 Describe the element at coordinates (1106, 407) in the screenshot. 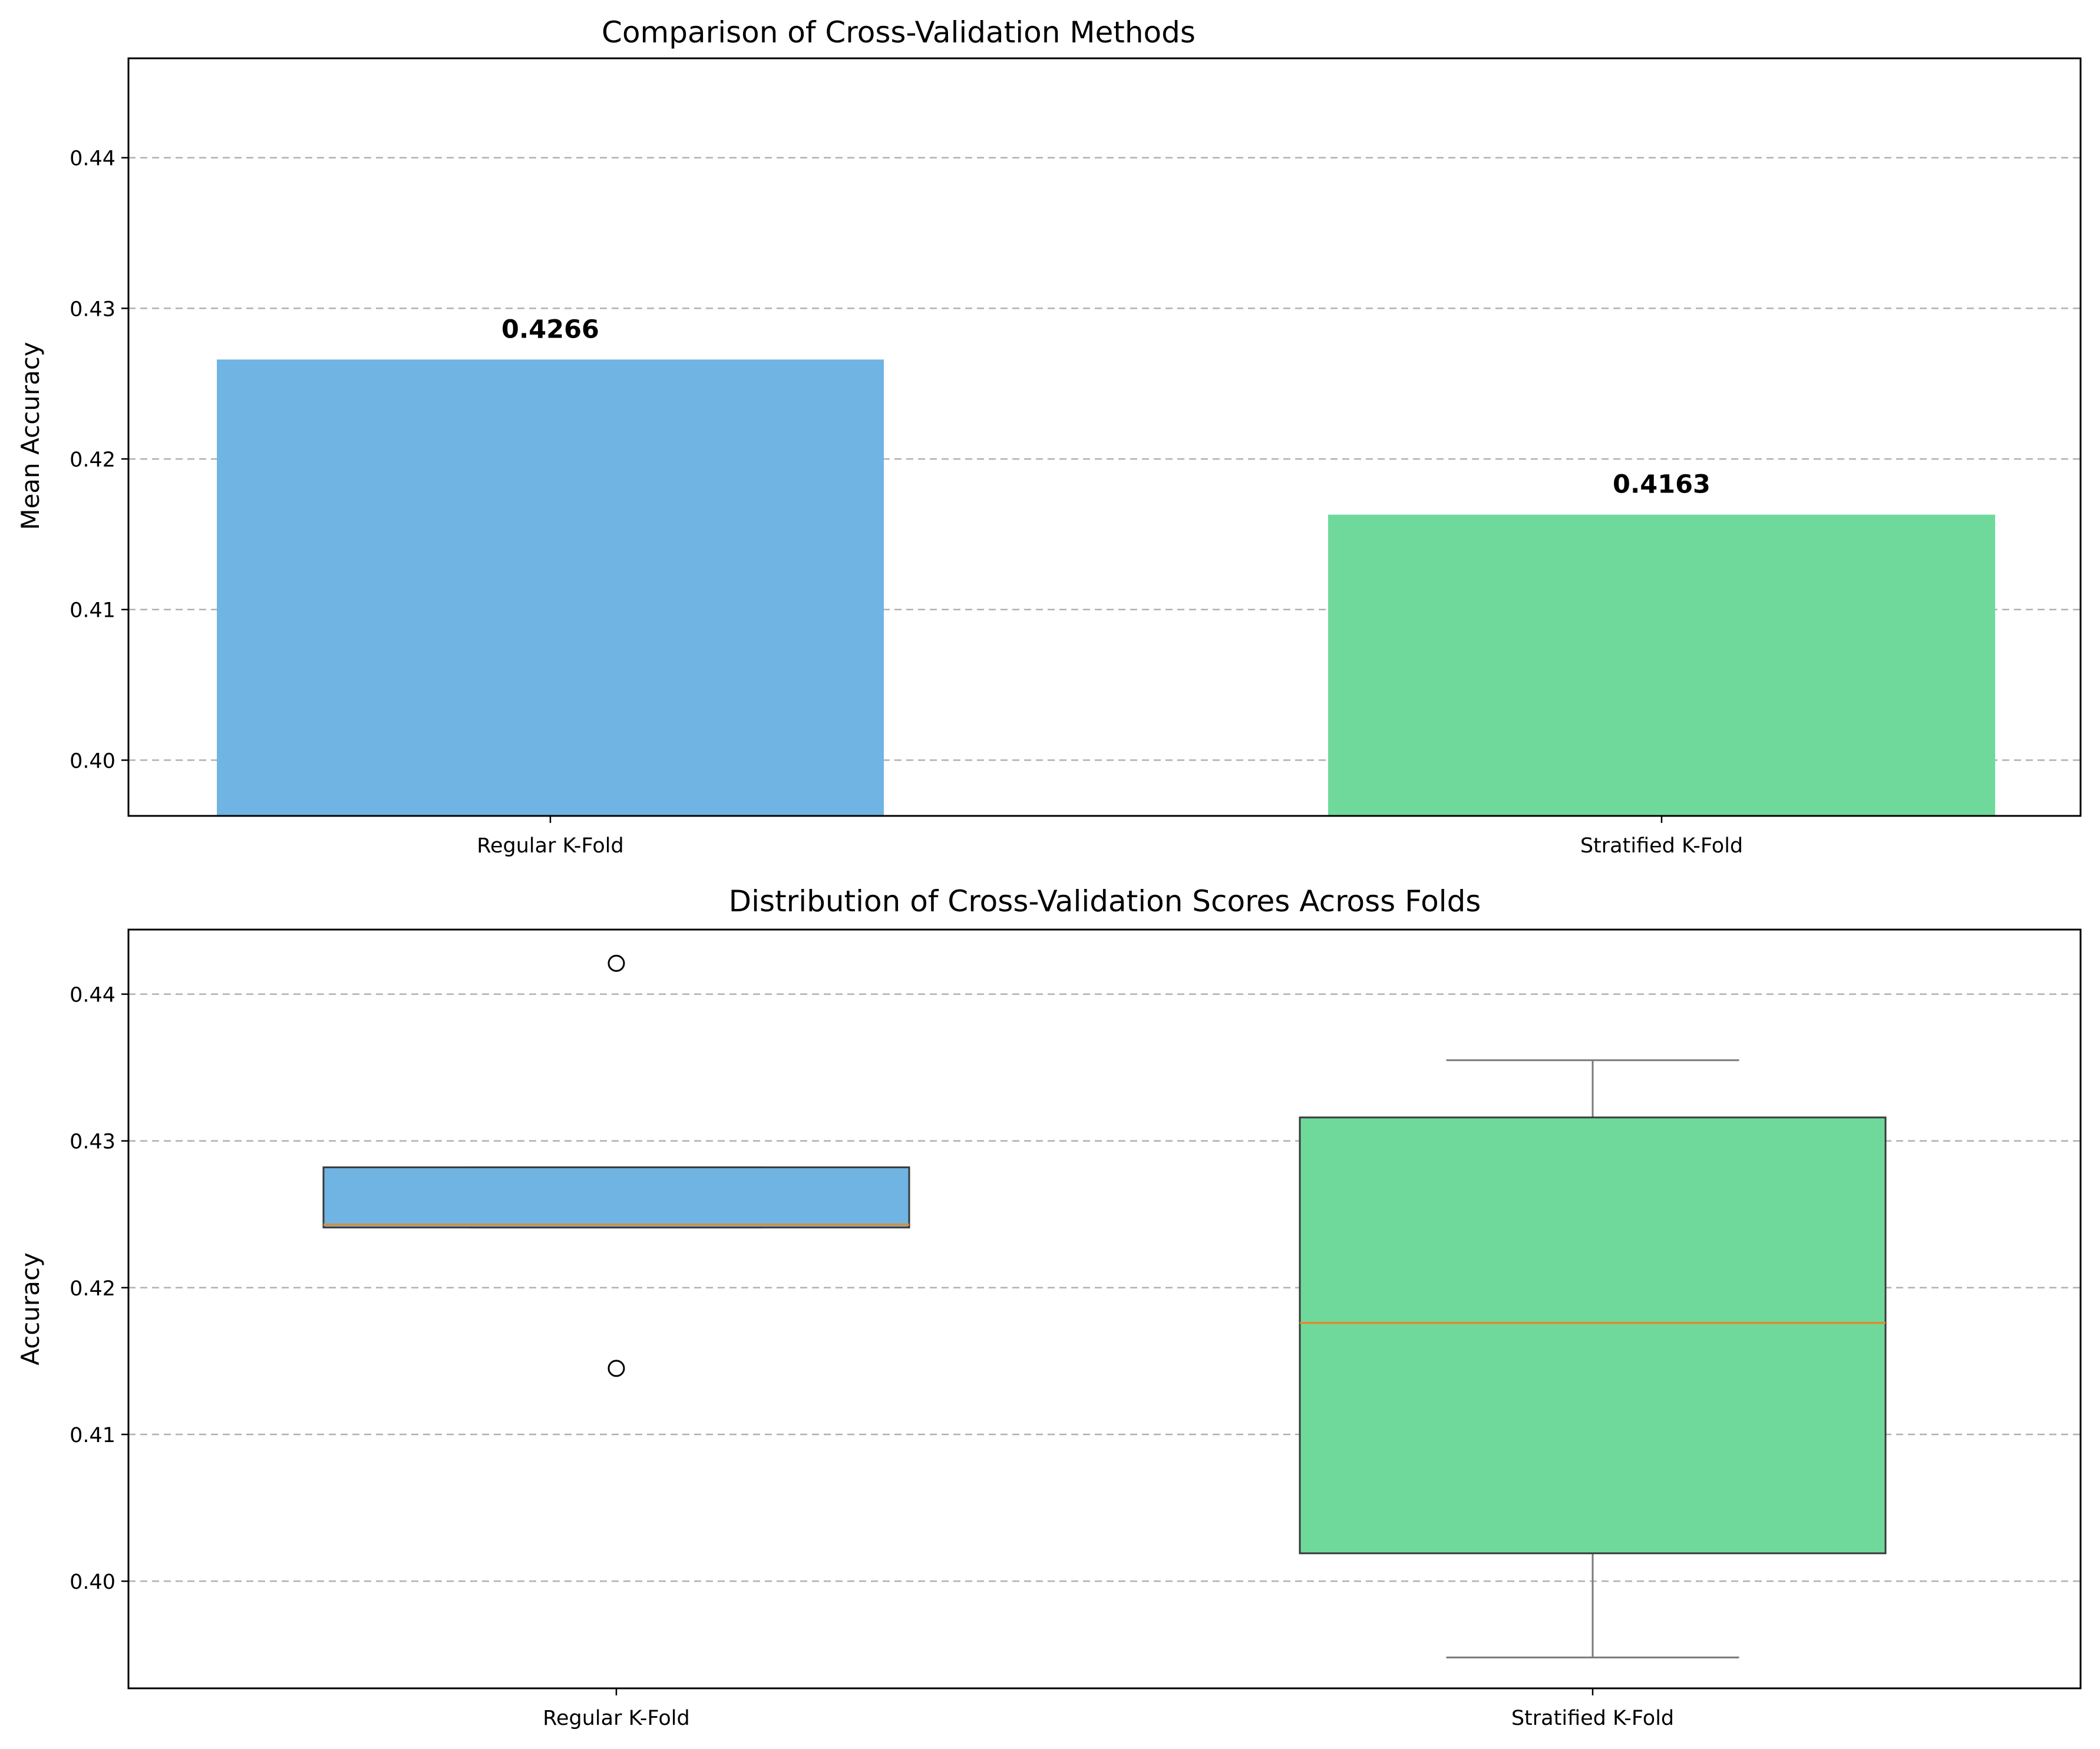

I see `bar-value-labels: 0.4266 0.4163` at that location.